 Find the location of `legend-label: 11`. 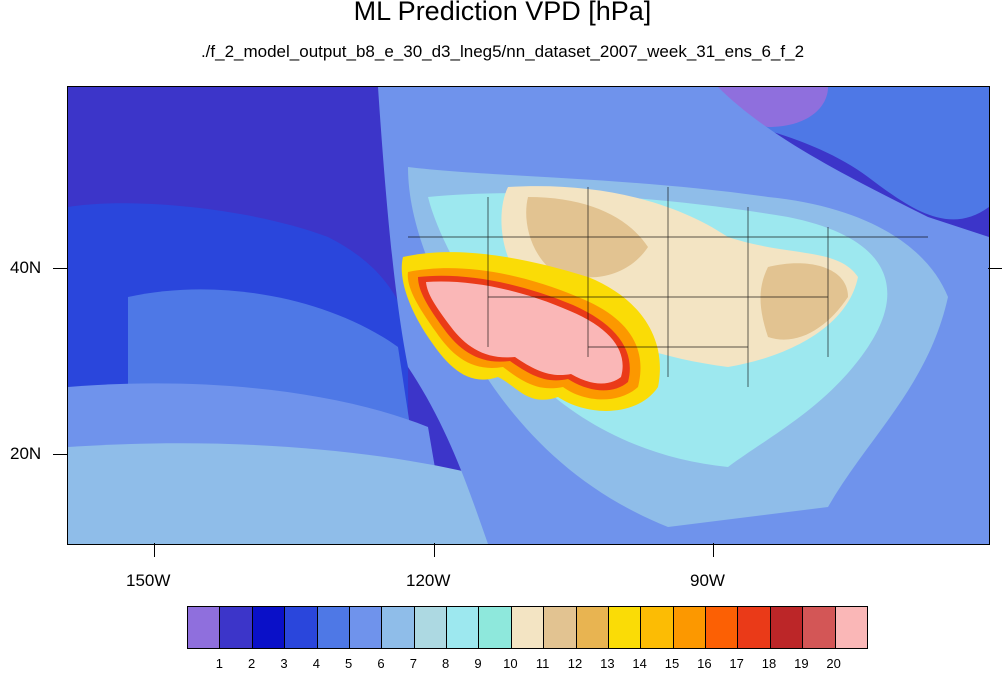

legend-label: 11 is located at coordinates (542, 663).